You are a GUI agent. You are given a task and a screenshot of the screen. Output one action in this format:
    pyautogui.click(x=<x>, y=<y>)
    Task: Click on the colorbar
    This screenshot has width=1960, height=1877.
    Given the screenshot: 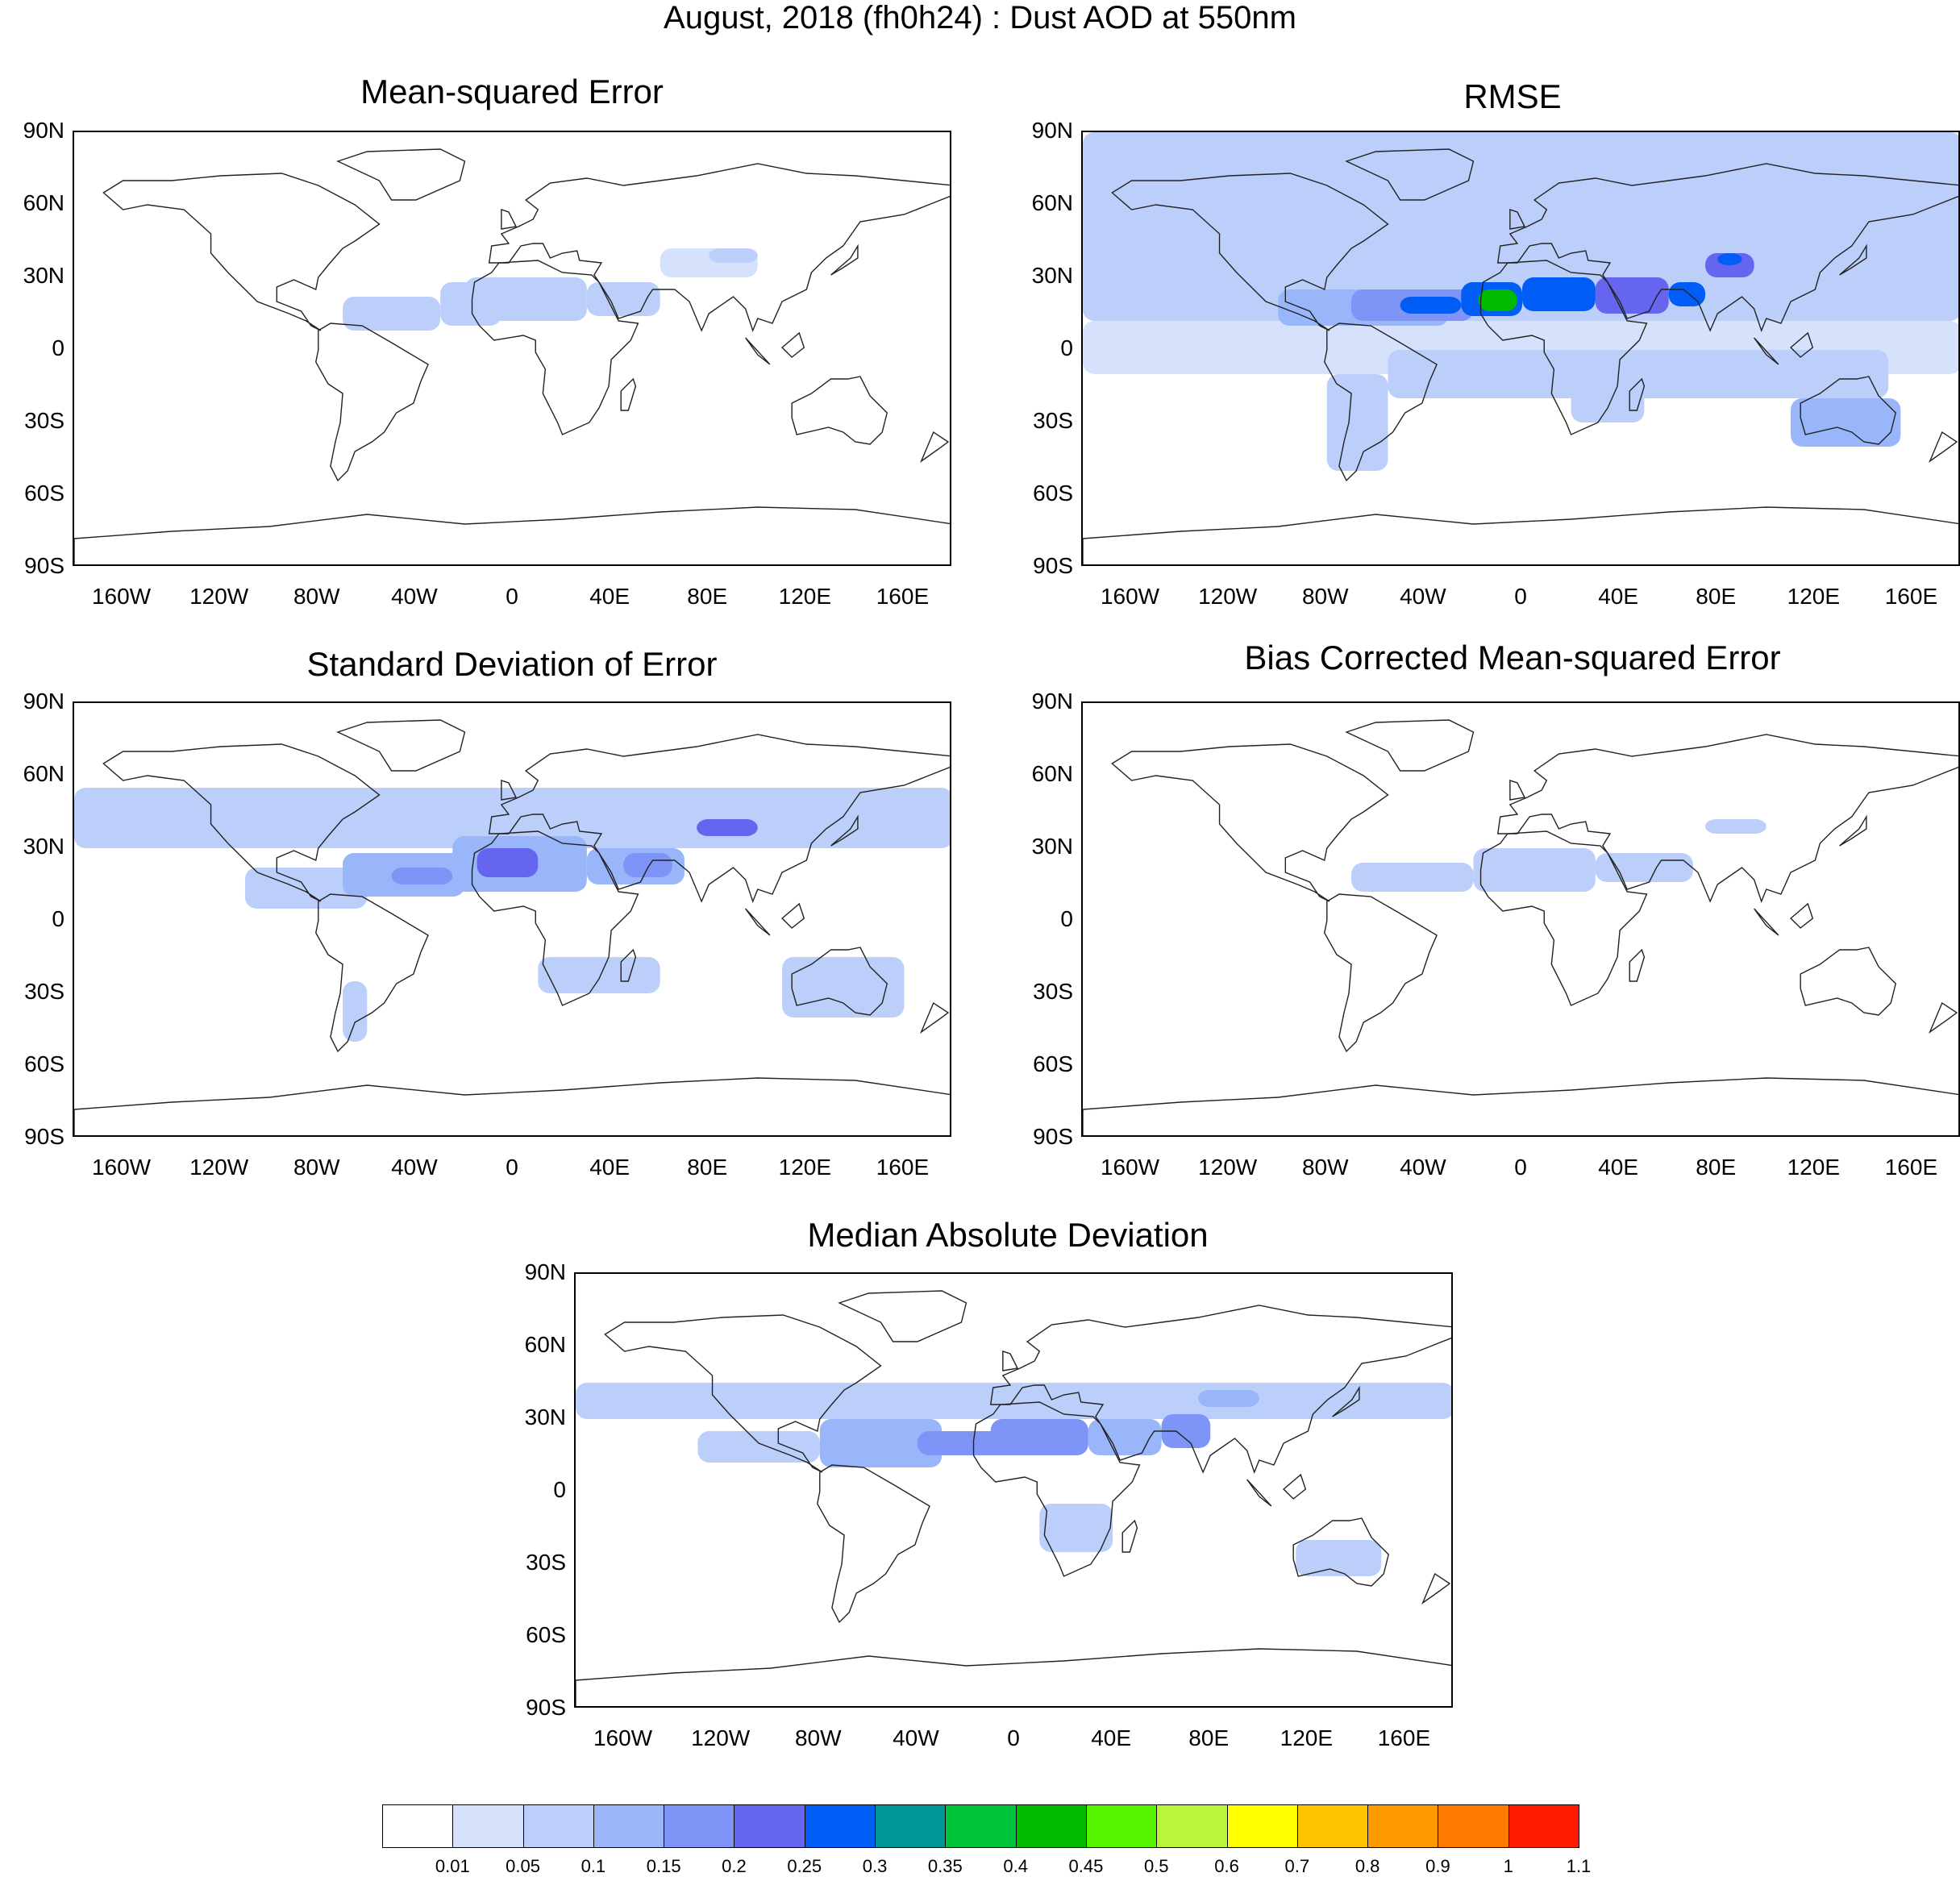 What is the action you would take?
    pyautogui.click(x=980, y=1826)
    